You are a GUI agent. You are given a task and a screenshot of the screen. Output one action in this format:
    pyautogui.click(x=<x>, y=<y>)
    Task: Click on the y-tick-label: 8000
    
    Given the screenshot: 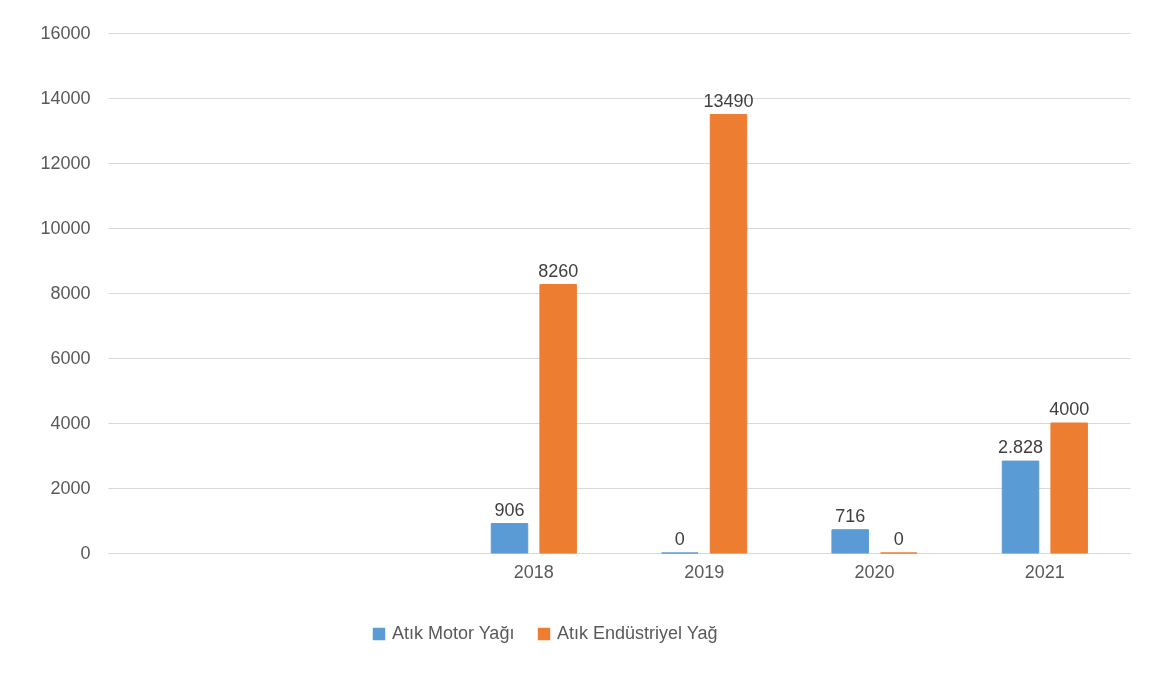 What is the action you would take?
    pyautogui.click(x=70, y=292)
    